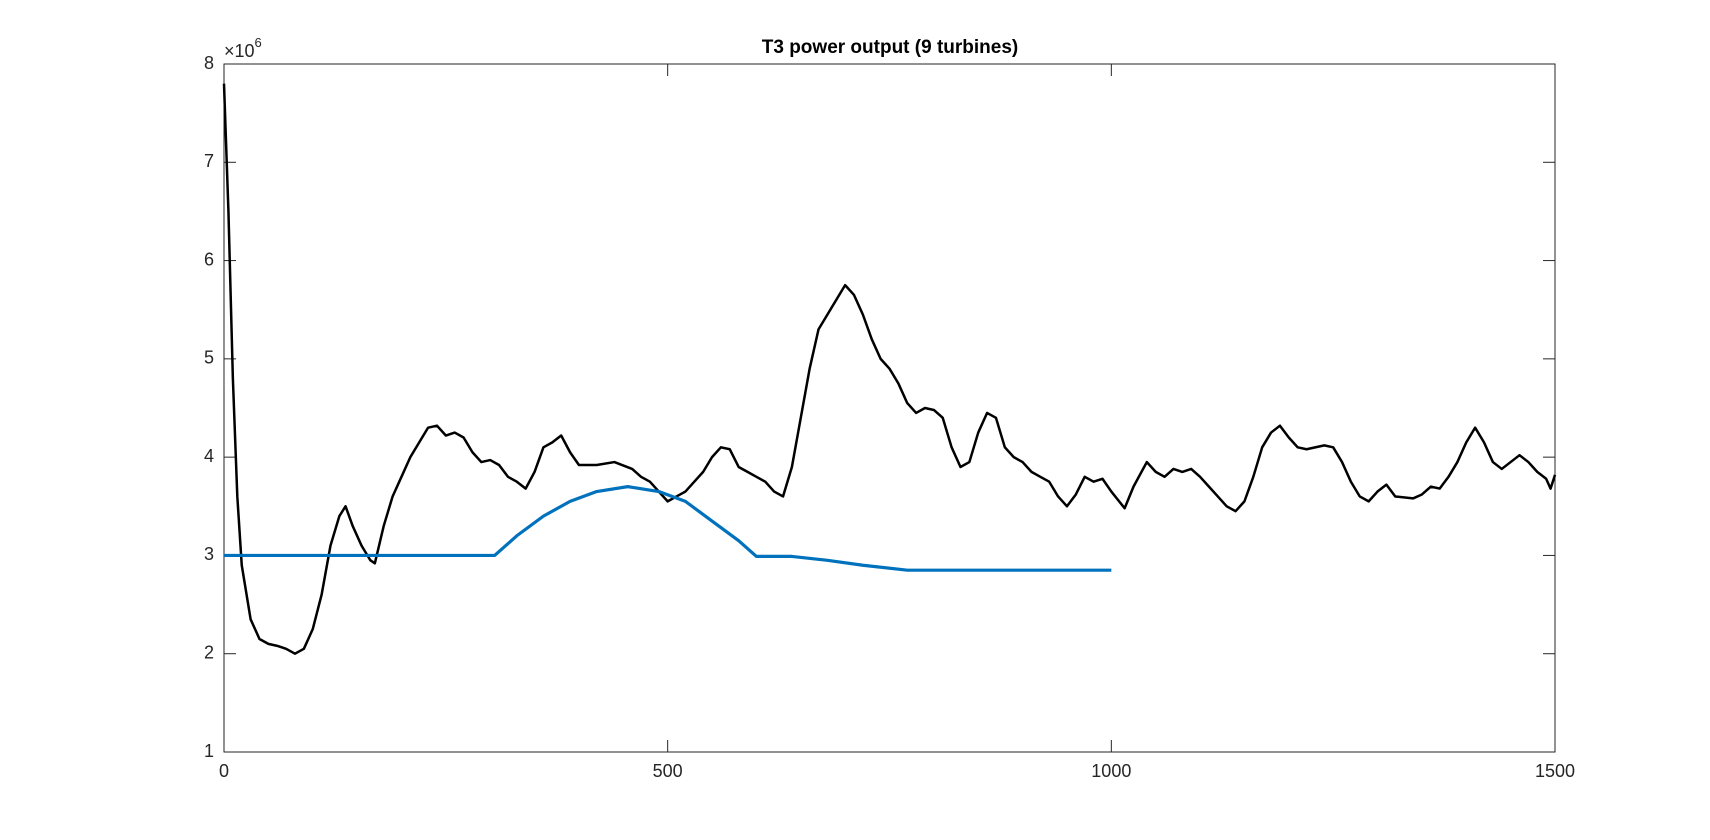  Describe the element at coordinates (668, 771) in the screenshot. I see `x-tick-label: 500` at that location.